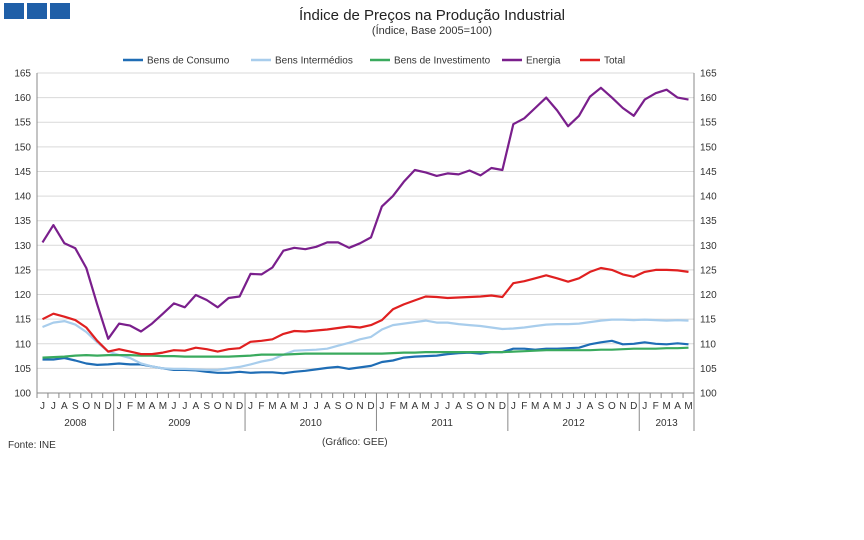  I want to click on y-tick-label-right: 160, so click(708, 98).